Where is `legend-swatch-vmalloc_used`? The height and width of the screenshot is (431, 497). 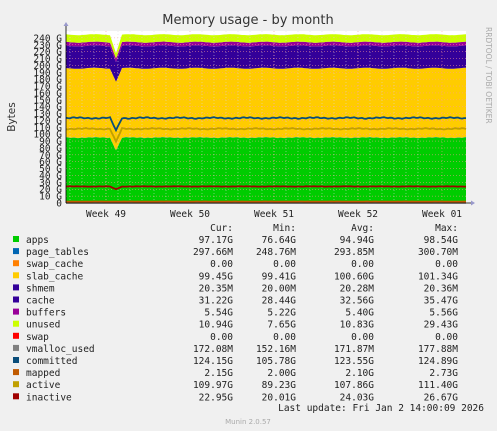
legend-swatch-vmalloc_used is located at coordinates (16, 347).